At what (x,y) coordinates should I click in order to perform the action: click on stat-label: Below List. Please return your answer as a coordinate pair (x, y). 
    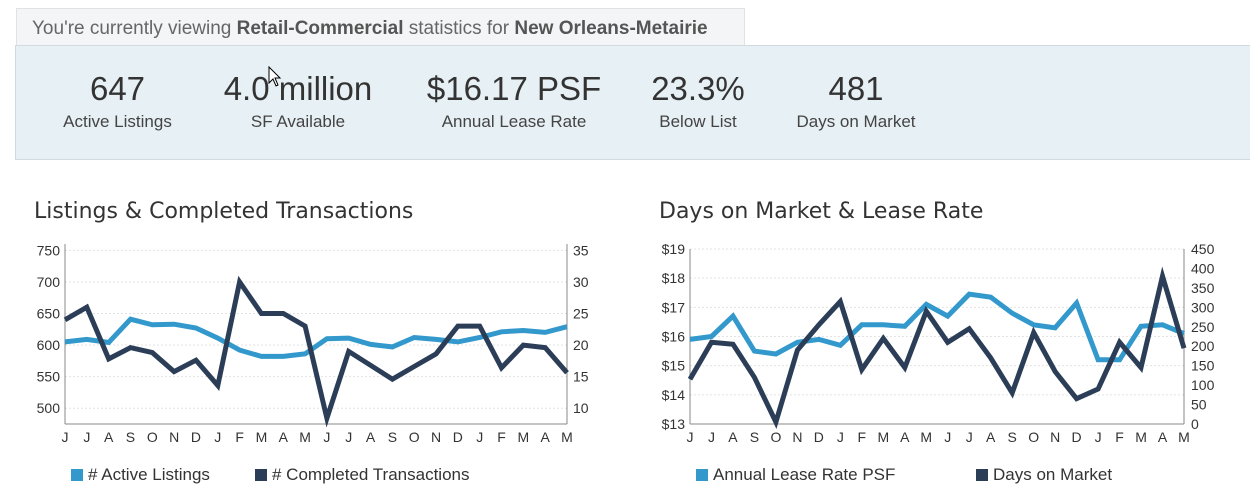
    Looking at the image, I should click on (698, 121).